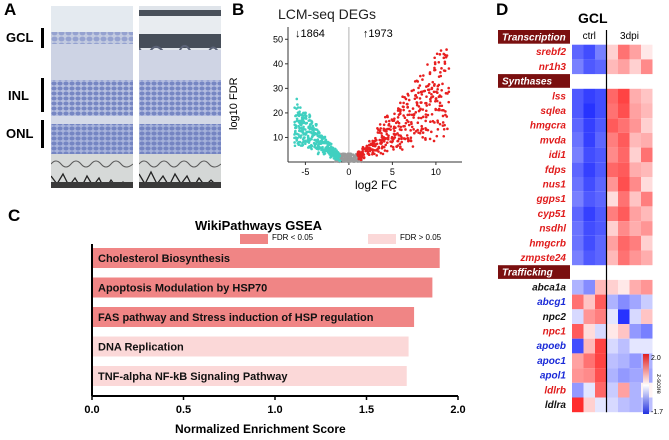  Describe the element at coordinates (20, 133) in the screenshot. I see `layer-label-onl: ONL` at that location.